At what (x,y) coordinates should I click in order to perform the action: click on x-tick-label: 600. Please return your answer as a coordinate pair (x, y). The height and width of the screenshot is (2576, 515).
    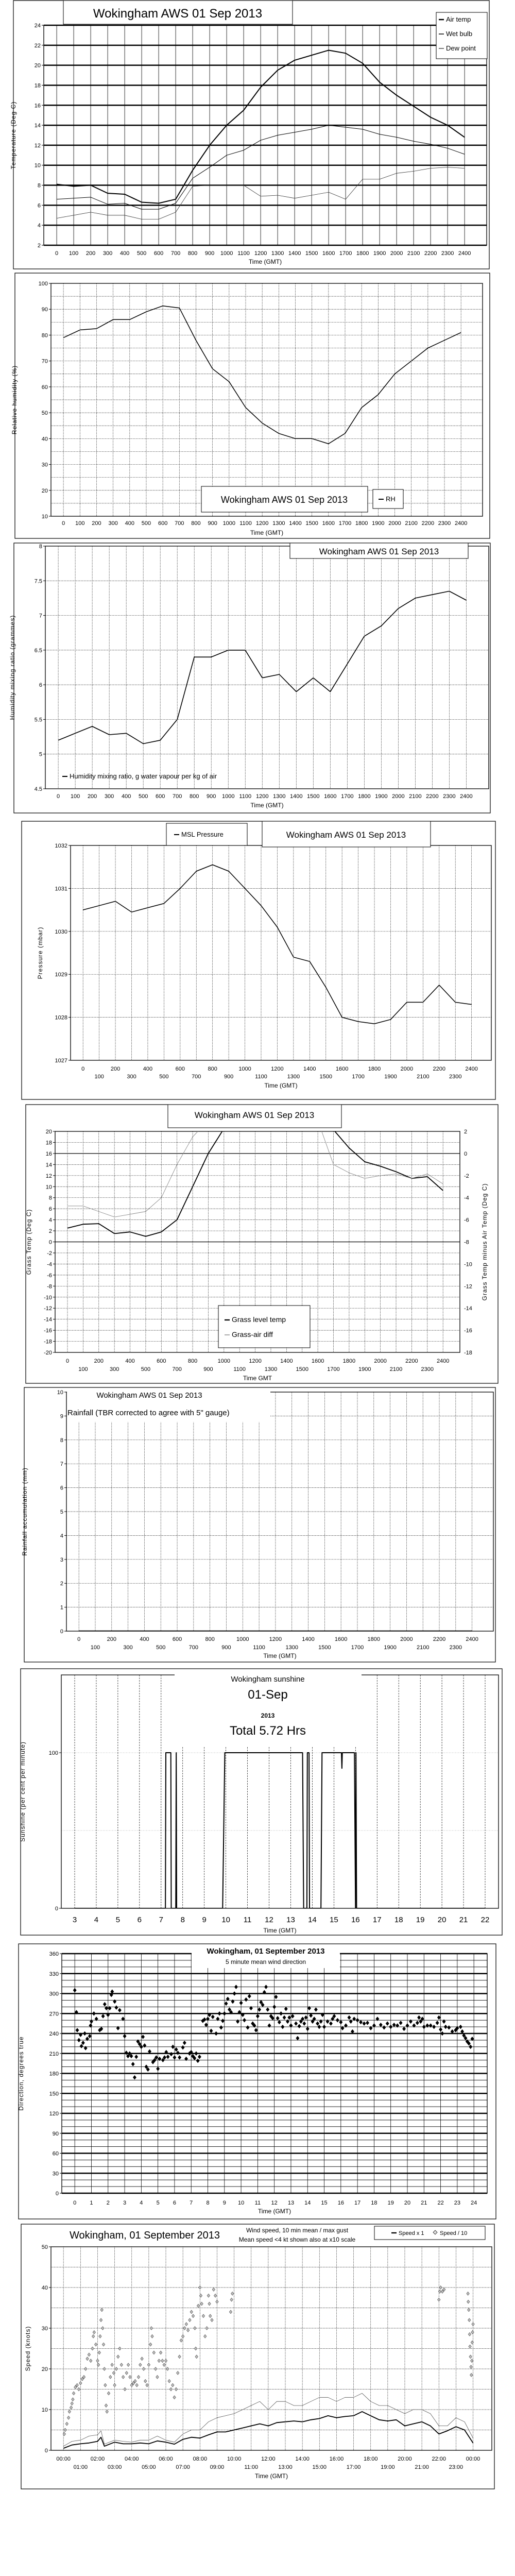
    Looking at the image, I should click on (180, 1069).